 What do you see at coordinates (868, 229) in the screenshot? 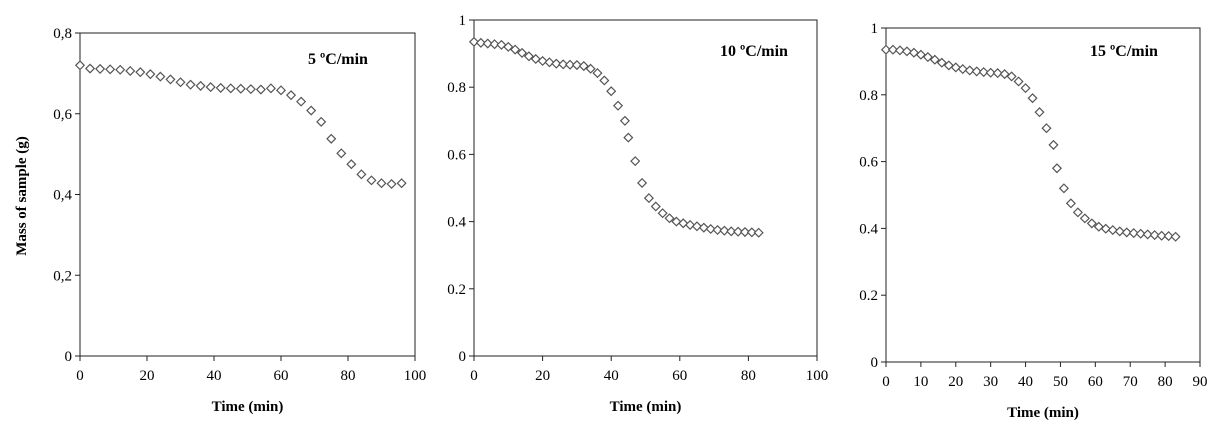
I see `y-tick-label: 0.4` at bounding box center [868, 229].